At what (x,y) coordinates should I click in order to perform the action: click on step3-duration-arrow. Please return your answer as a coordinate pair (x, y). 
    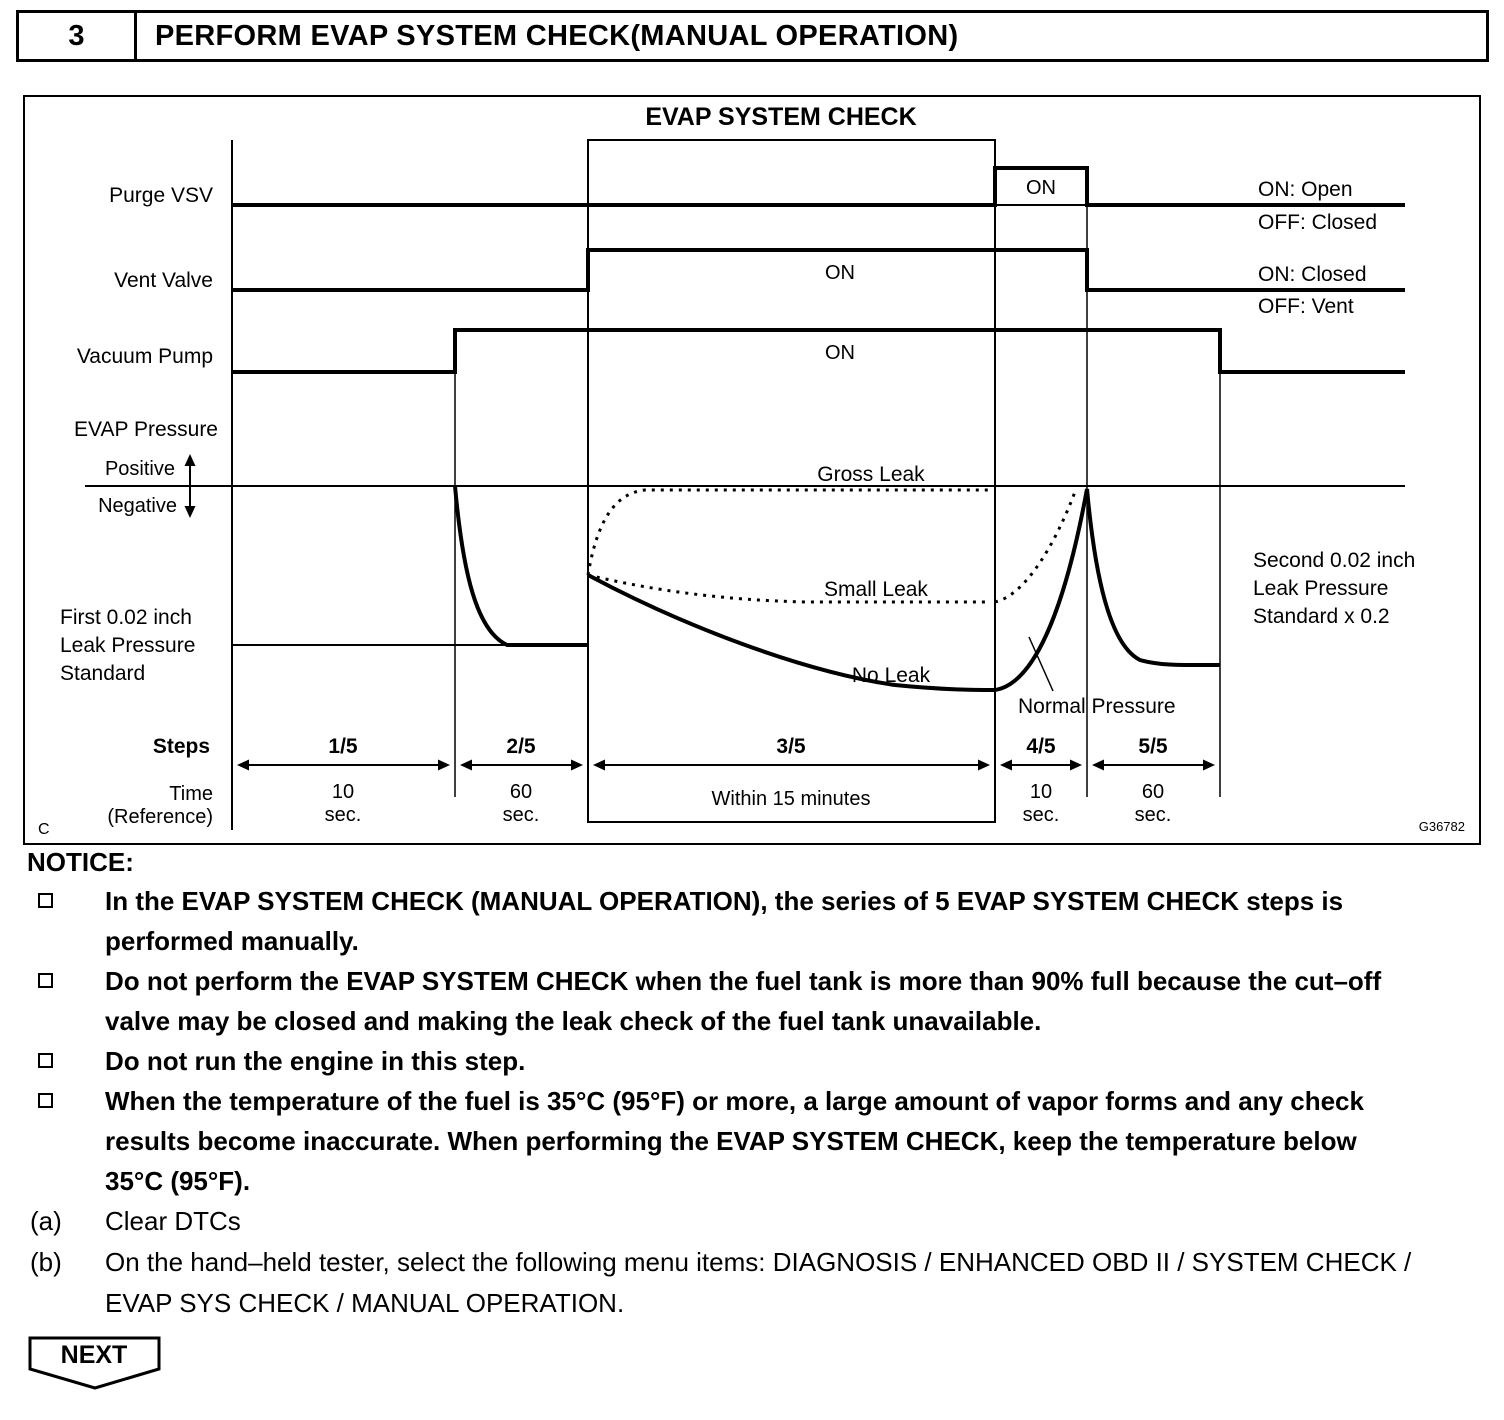
    Looking at the image, I should click on (791, 765).